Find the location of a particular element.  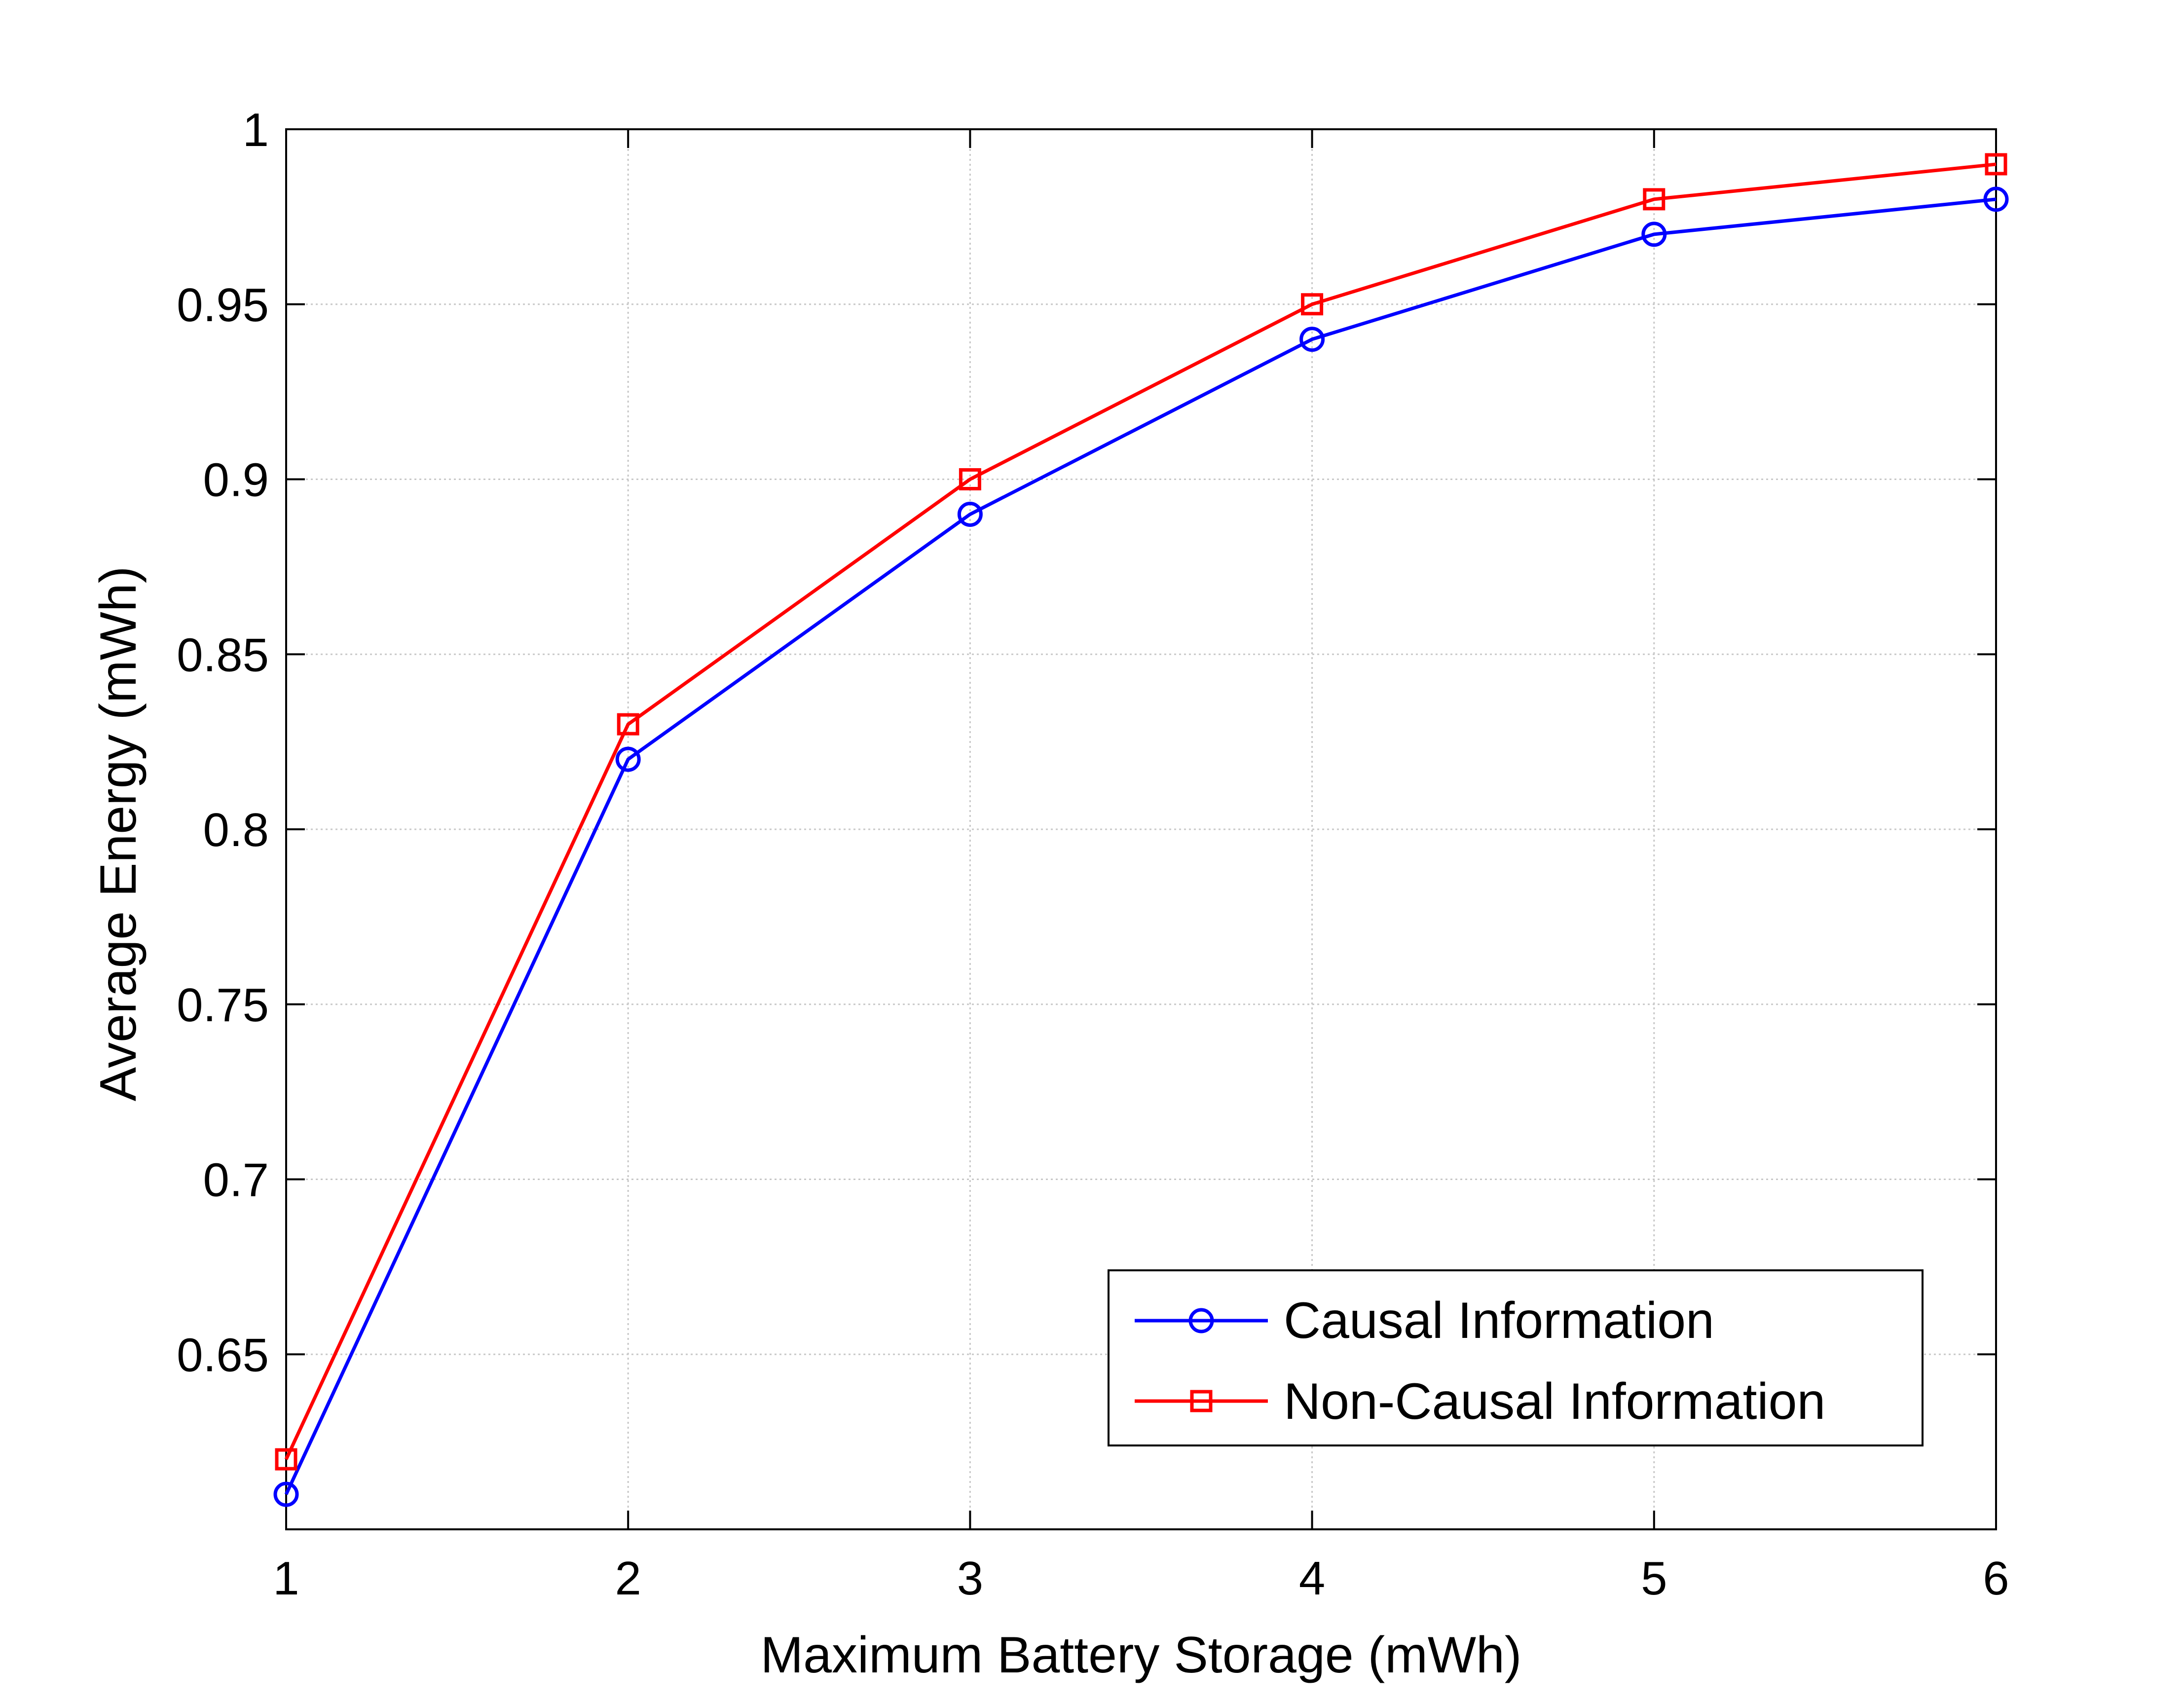

legend-marker-non-causal is located at coordinates (1201, 1401).